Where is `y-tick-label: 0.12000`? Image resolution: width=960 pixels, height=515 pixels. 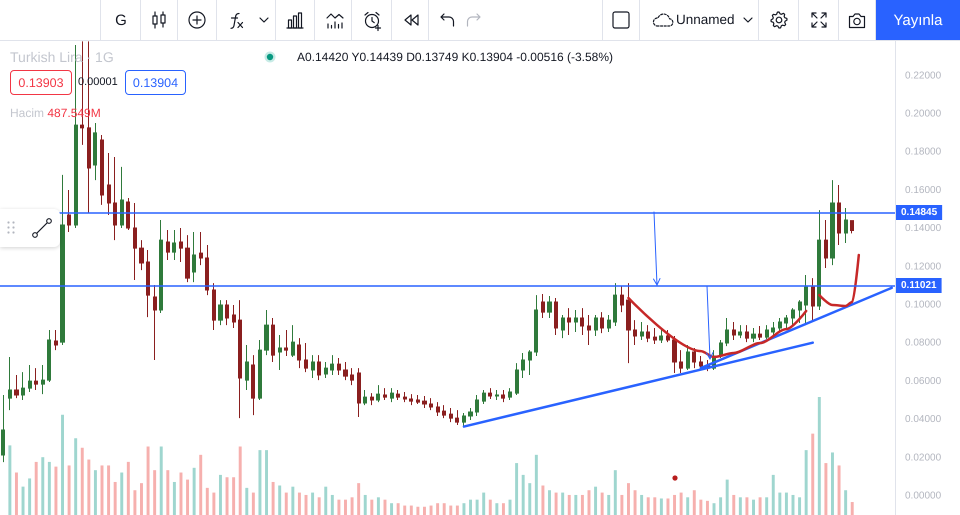
y-tick-label: 0.12000 is located at coordinates (923, 266).